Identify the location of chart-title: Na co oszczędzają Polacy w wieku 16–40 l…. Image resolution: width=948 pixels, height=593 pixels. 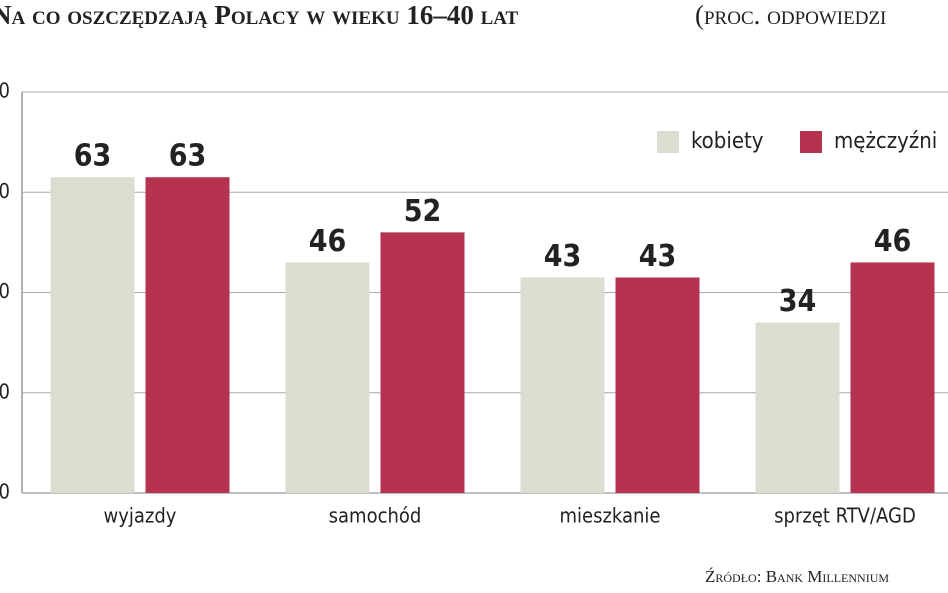
(259, 15).